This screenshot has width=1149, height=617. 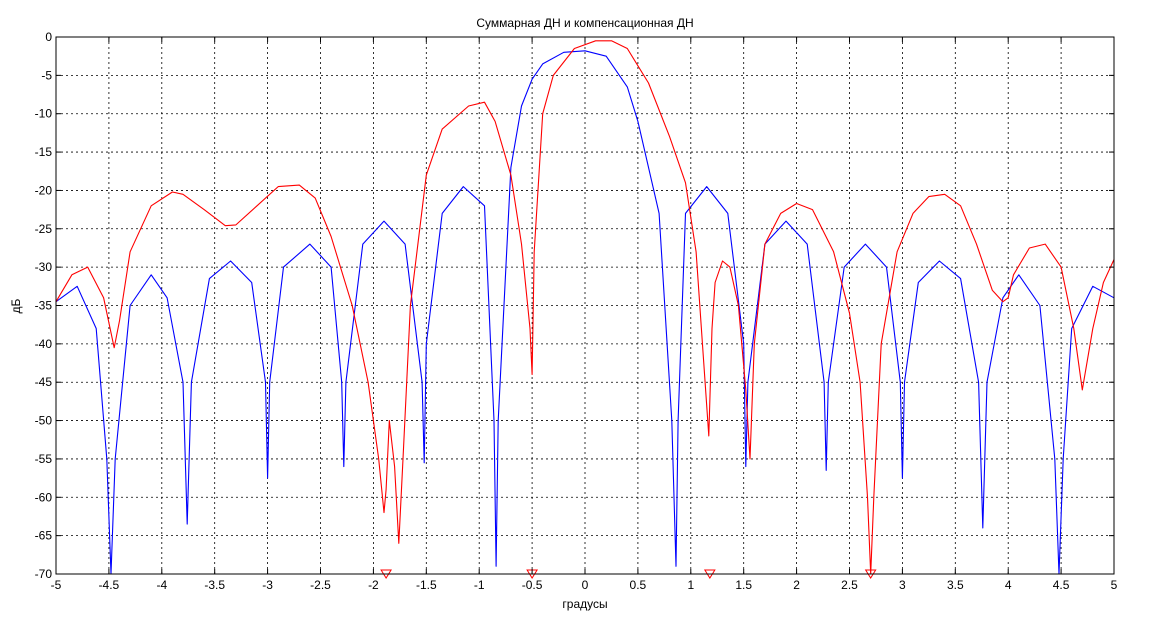 What do you see at coordinates (1061, 585) in the screenshot?
I see `x-tick-label: 4.5` at bounding box center [1061, 585].